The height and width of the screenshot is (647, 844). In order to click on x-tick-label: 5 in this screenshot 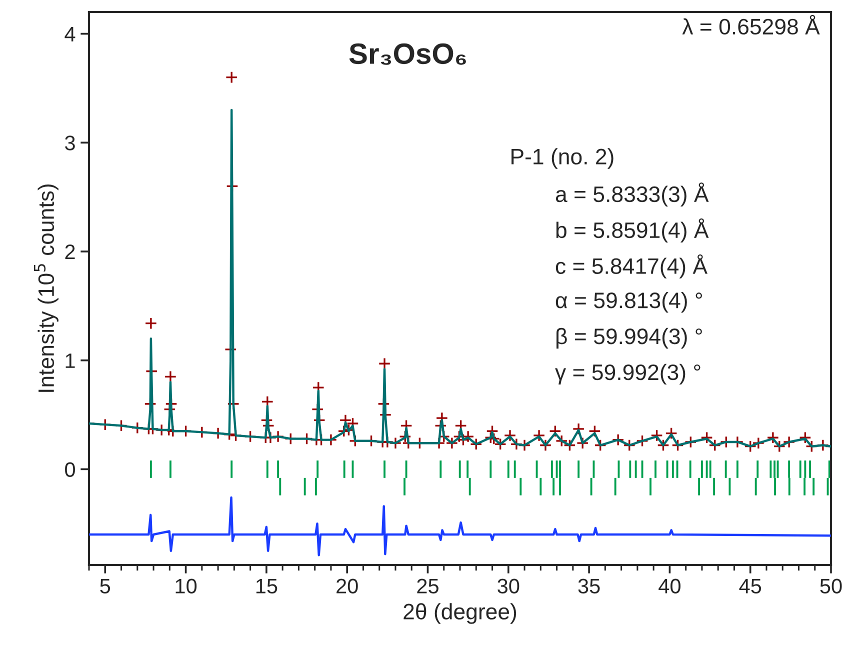, I will do `click(105, 586)`.